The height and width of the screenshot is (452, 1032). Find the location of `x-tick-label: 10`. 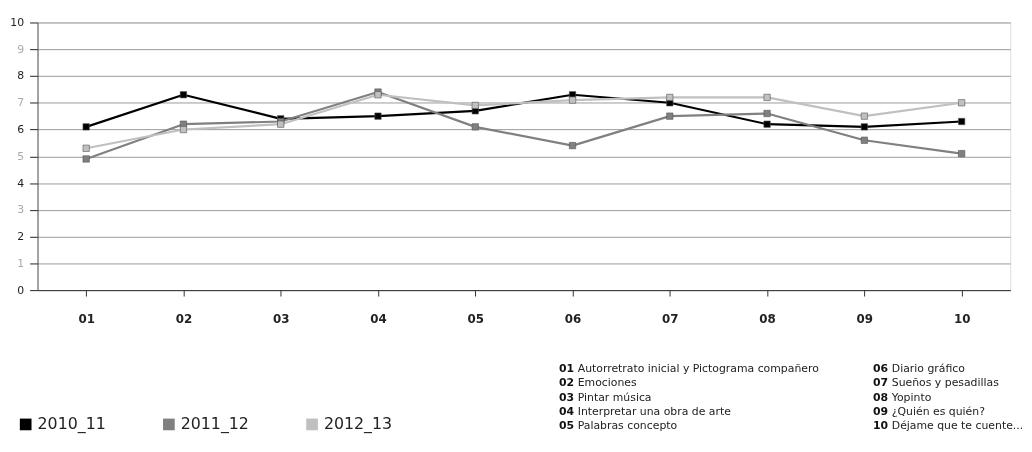

x-tick-label: 10 is located at coordinates (962, 319).